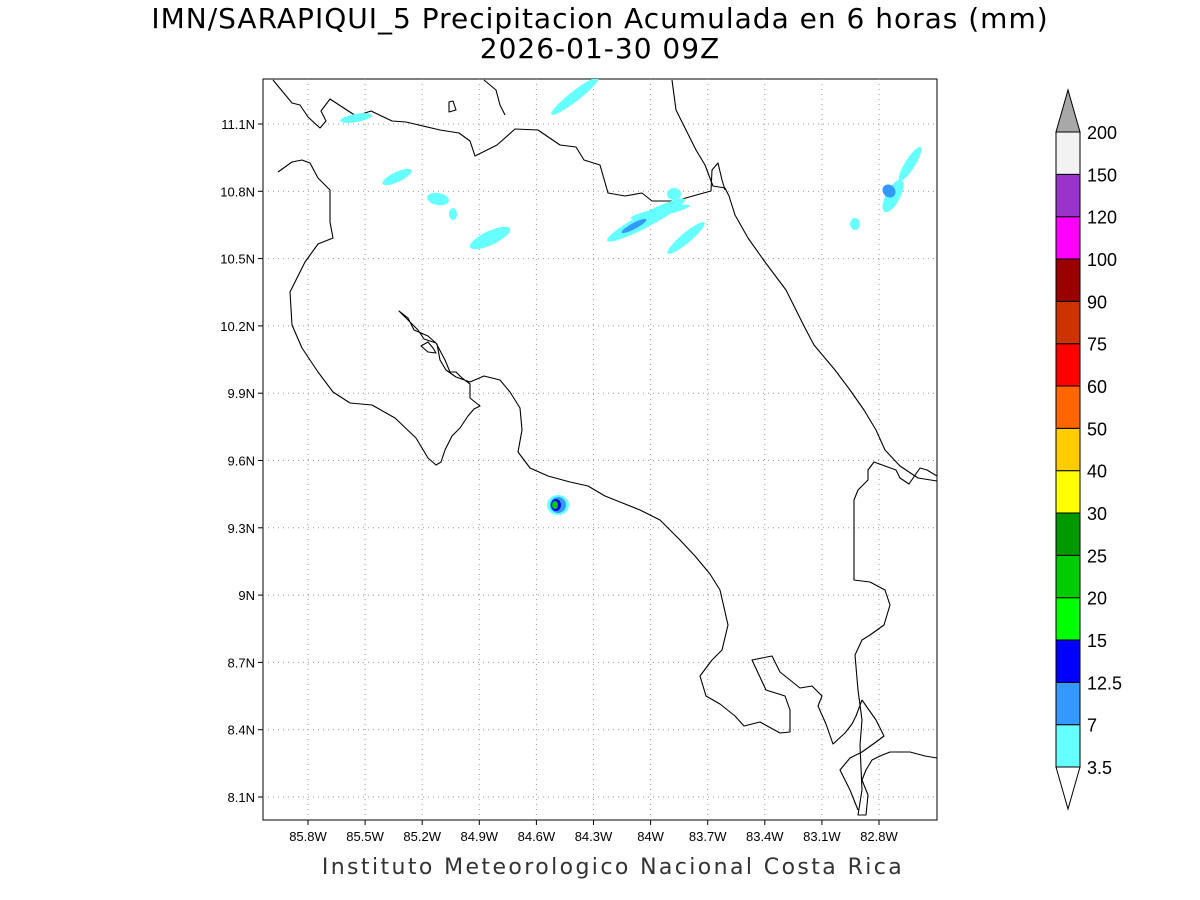  I want to click on colorbar-label: 3.5, so click(1099, 768).